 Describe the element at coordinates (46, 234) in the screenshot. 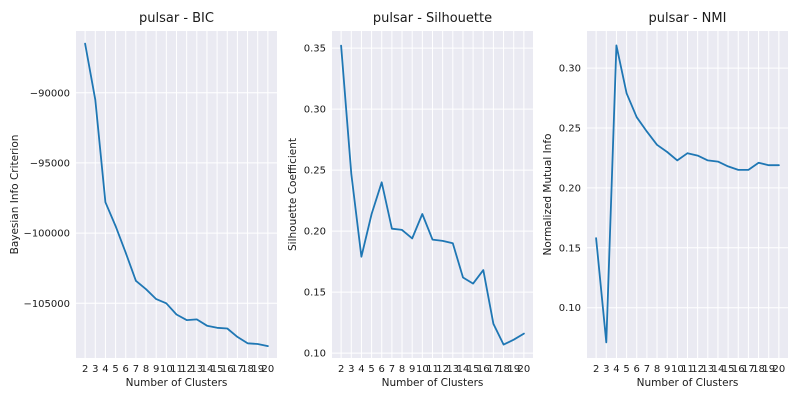

I see `y-tick-label: −100000` at that location.